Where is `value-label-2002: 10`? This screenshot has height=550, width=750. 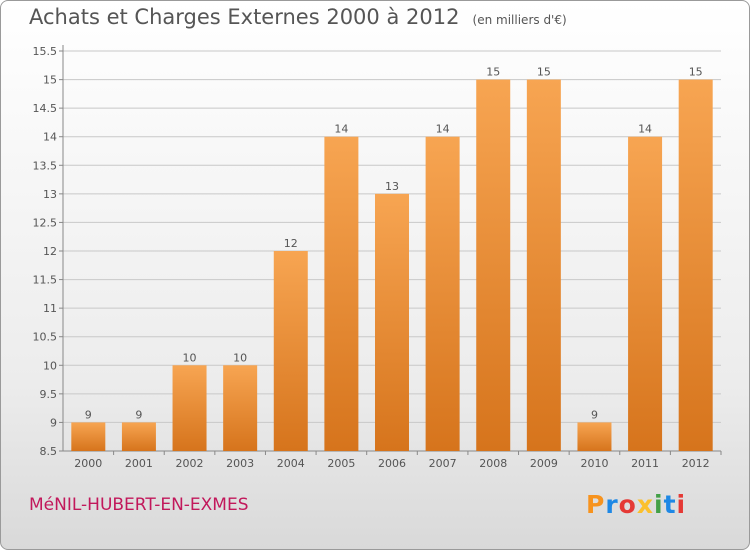
value-label-2002: 10 is located at coordinates (190, 357).